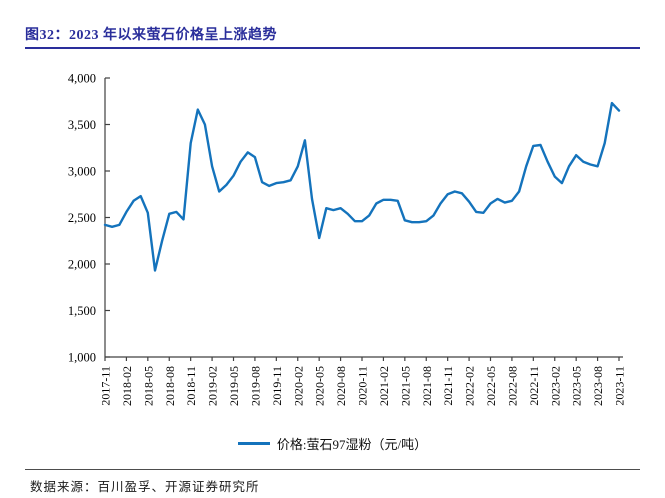 The height and width of the screenshot is (498, 665). What do you see at coordinates (332, 48) in the screenshot?
I see `title-divider` at bounding box center [332, 48].